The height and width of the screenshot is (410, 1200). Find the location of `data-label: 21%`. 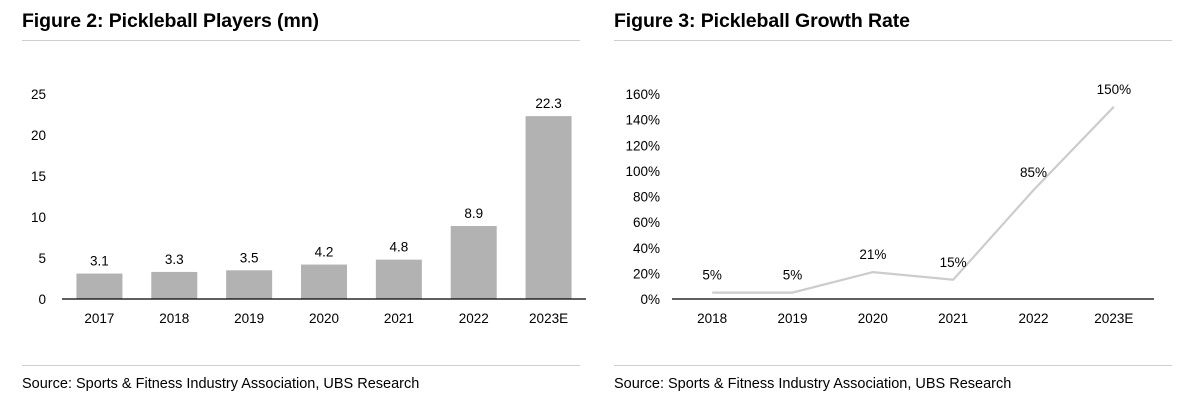

data-label: 21% is located at coordinates (872, 254).